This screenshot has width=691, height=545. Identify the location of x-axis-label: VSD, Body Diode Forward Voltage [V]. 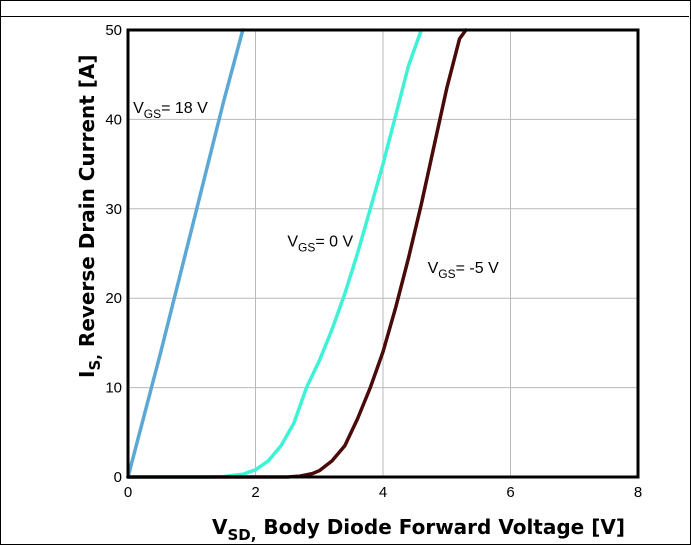
(418, 529).